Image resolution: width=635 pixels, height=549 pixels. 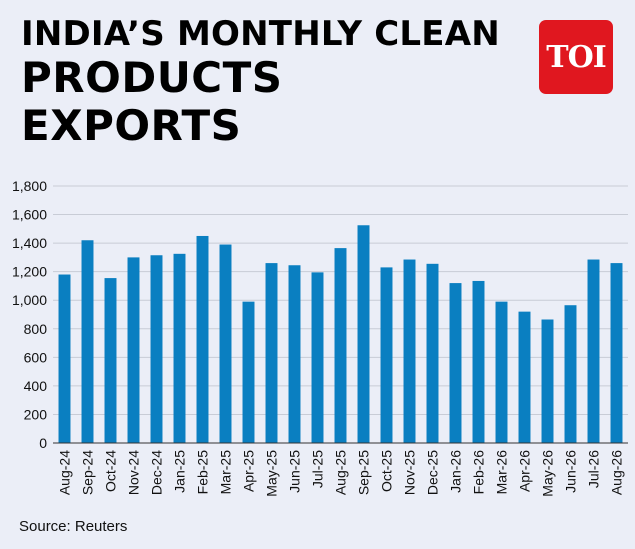 What do you see at coordinates (617, 472) in the screenshot?
I see `x-tick-label: Aug-26` at bounding box center [617, 472].